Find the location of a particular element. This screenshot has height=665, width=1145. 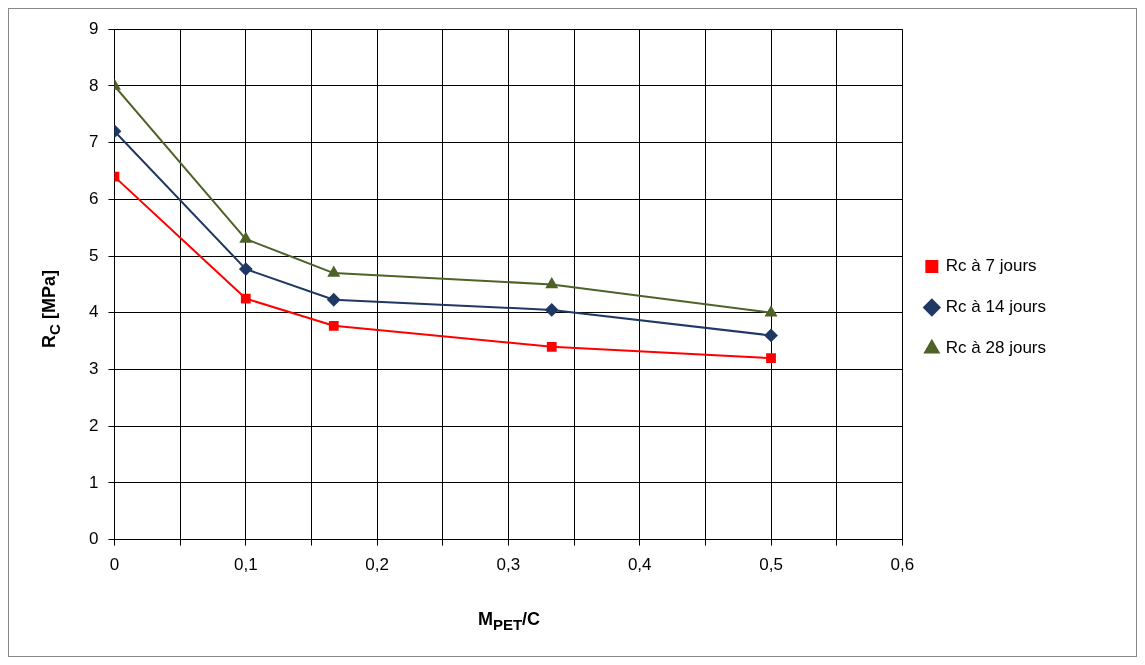

x-tick-label: 0,3 is located at coordinates (508, 565).